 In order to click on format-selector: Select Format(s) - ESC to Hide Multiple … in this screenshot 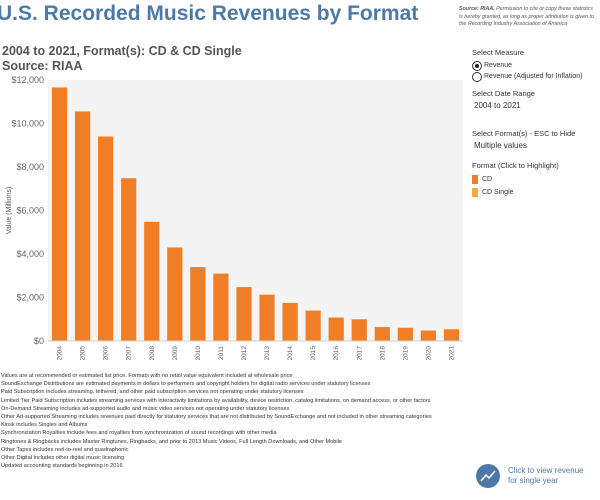, I will do `click(535, 139)`.